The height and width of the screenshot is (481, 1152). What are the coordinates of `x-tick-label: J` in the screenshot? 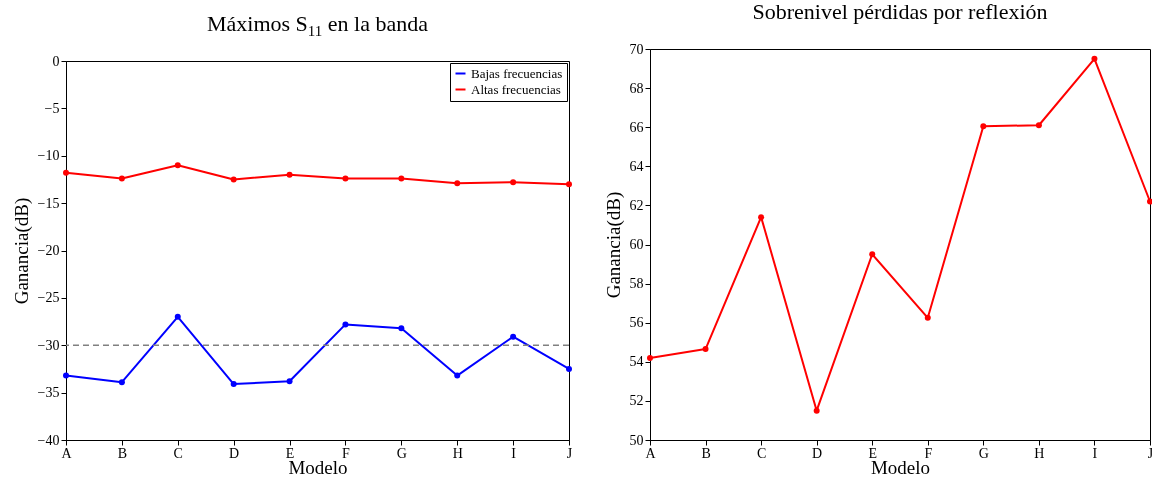 It's located at (569, 453).